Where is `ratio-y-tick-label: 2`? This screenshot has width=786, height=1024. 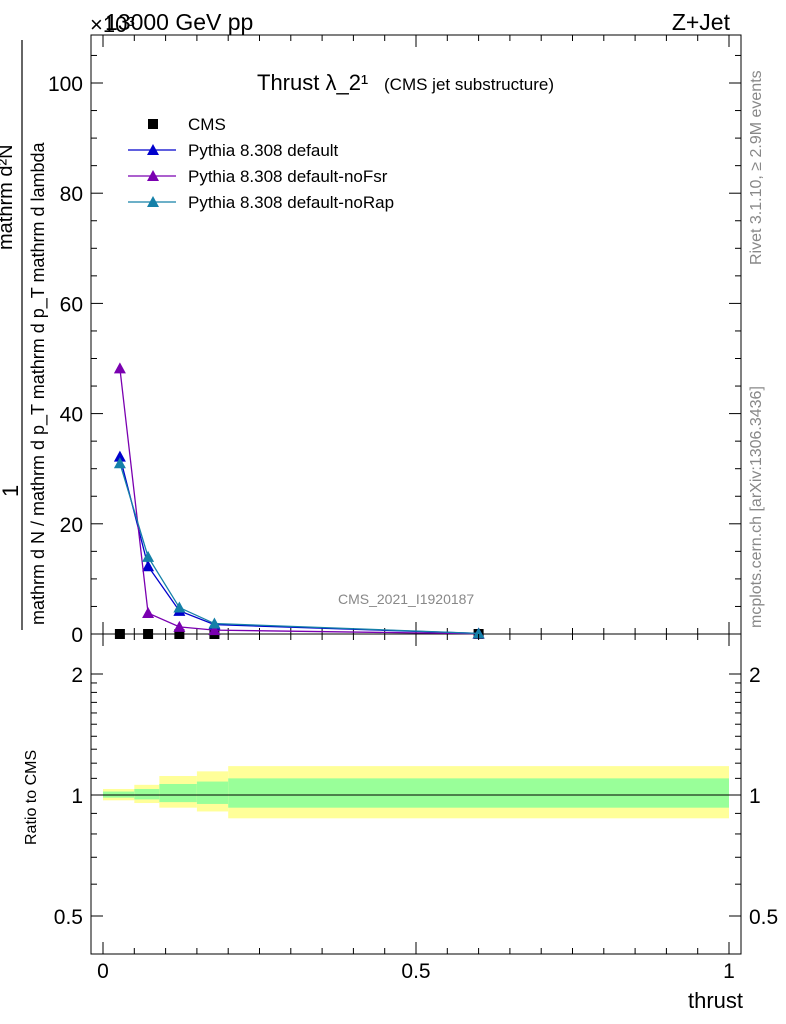 ratio-y-tick-label: 2 is located at coordinates (77, 675).